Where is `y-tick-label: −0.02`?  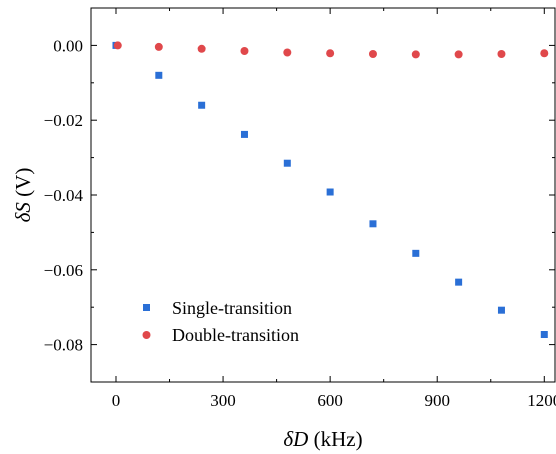 y-tick-label: −0.02 is located at coordinates (63, 120).